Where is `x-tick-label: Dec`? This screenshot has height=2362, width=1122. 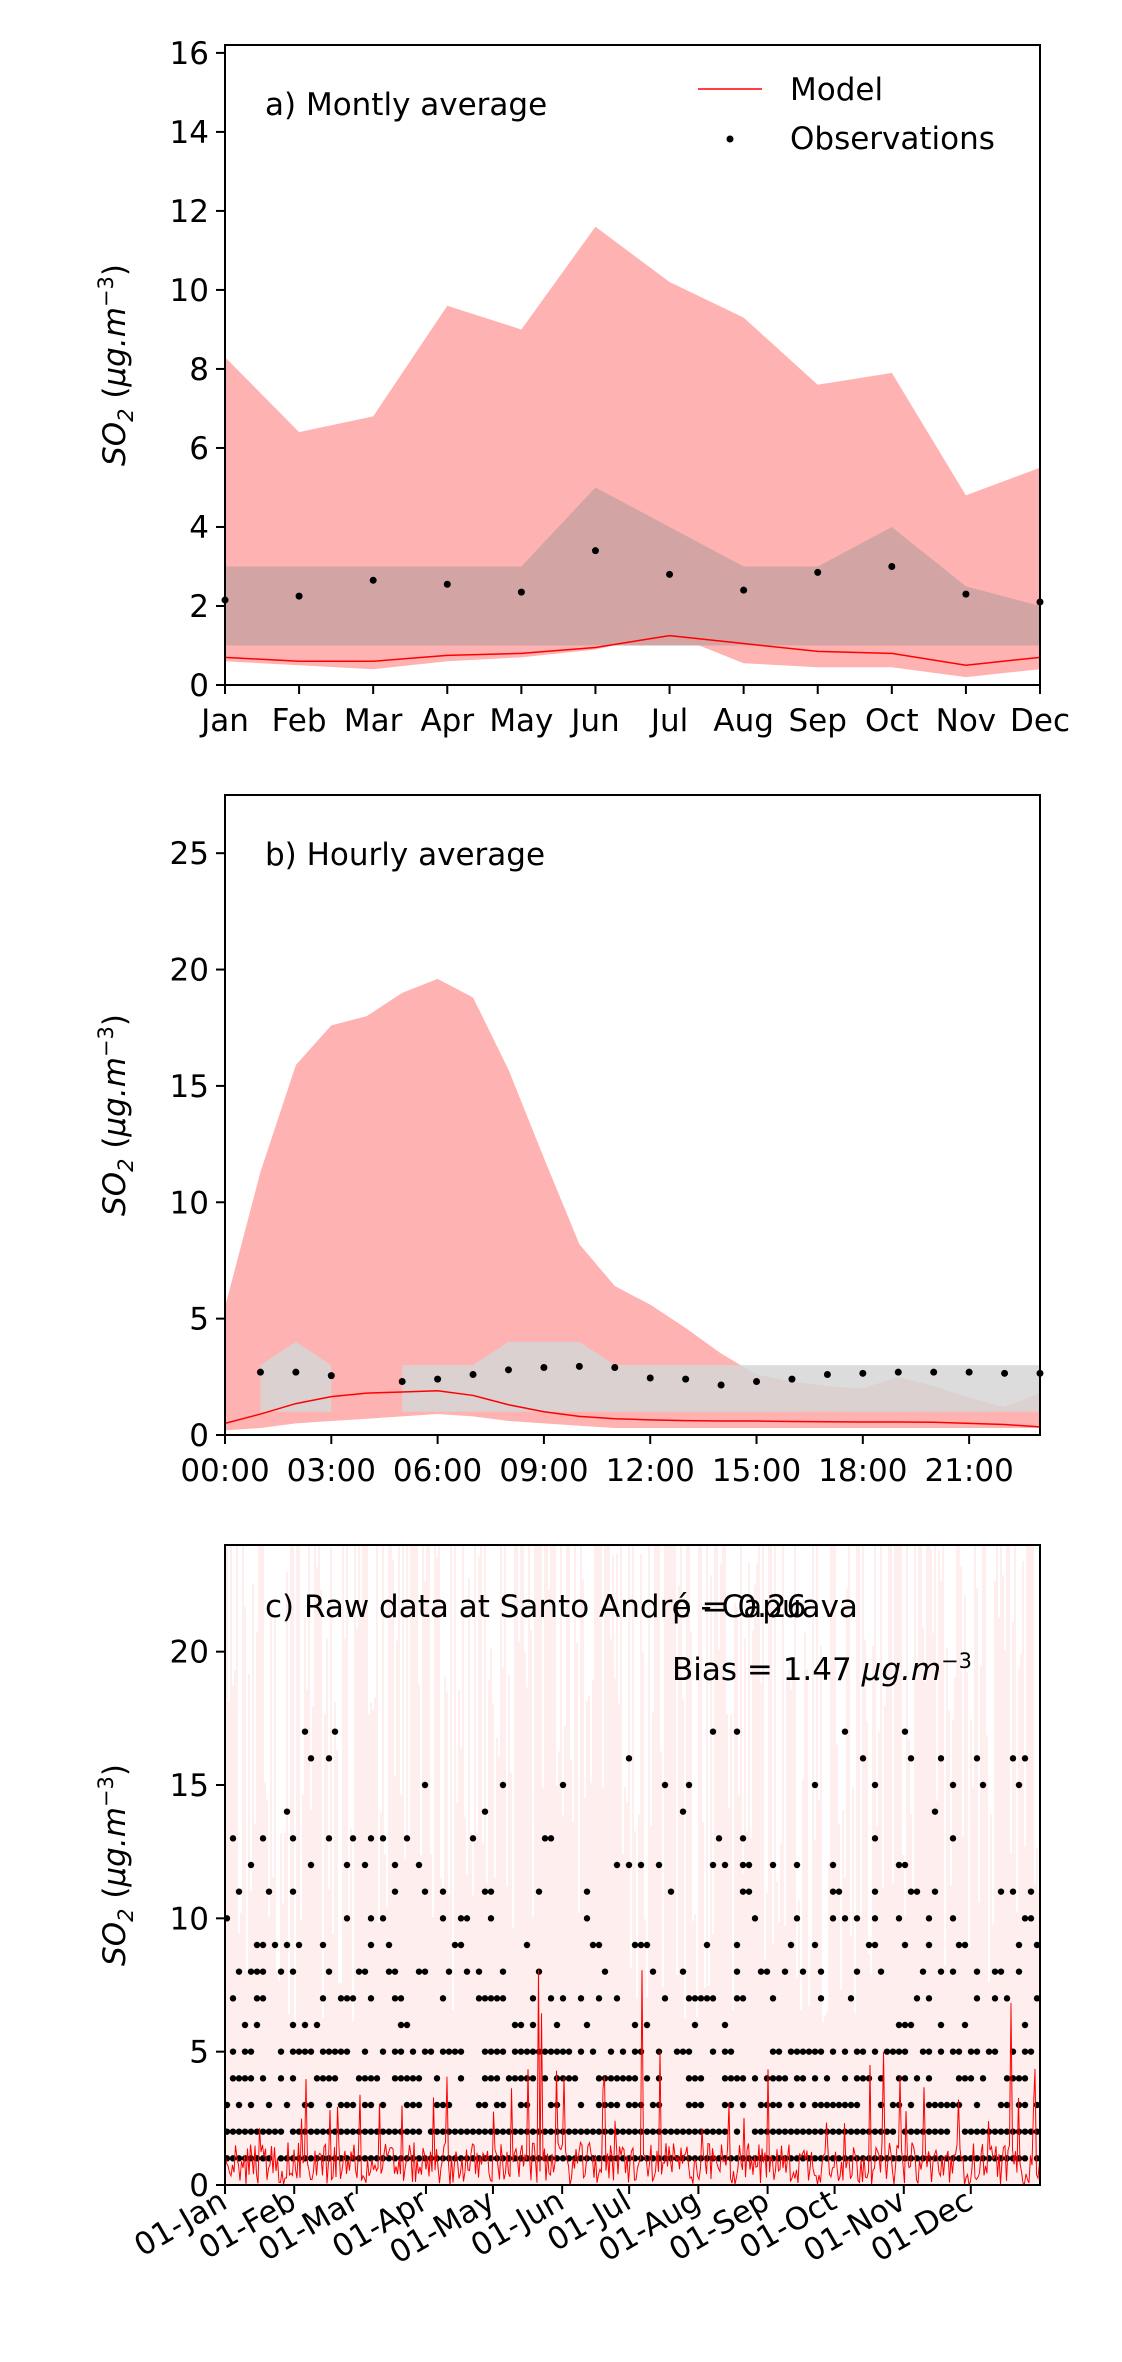
x-tick-label: Dec is located at coordinates (1040, 721).